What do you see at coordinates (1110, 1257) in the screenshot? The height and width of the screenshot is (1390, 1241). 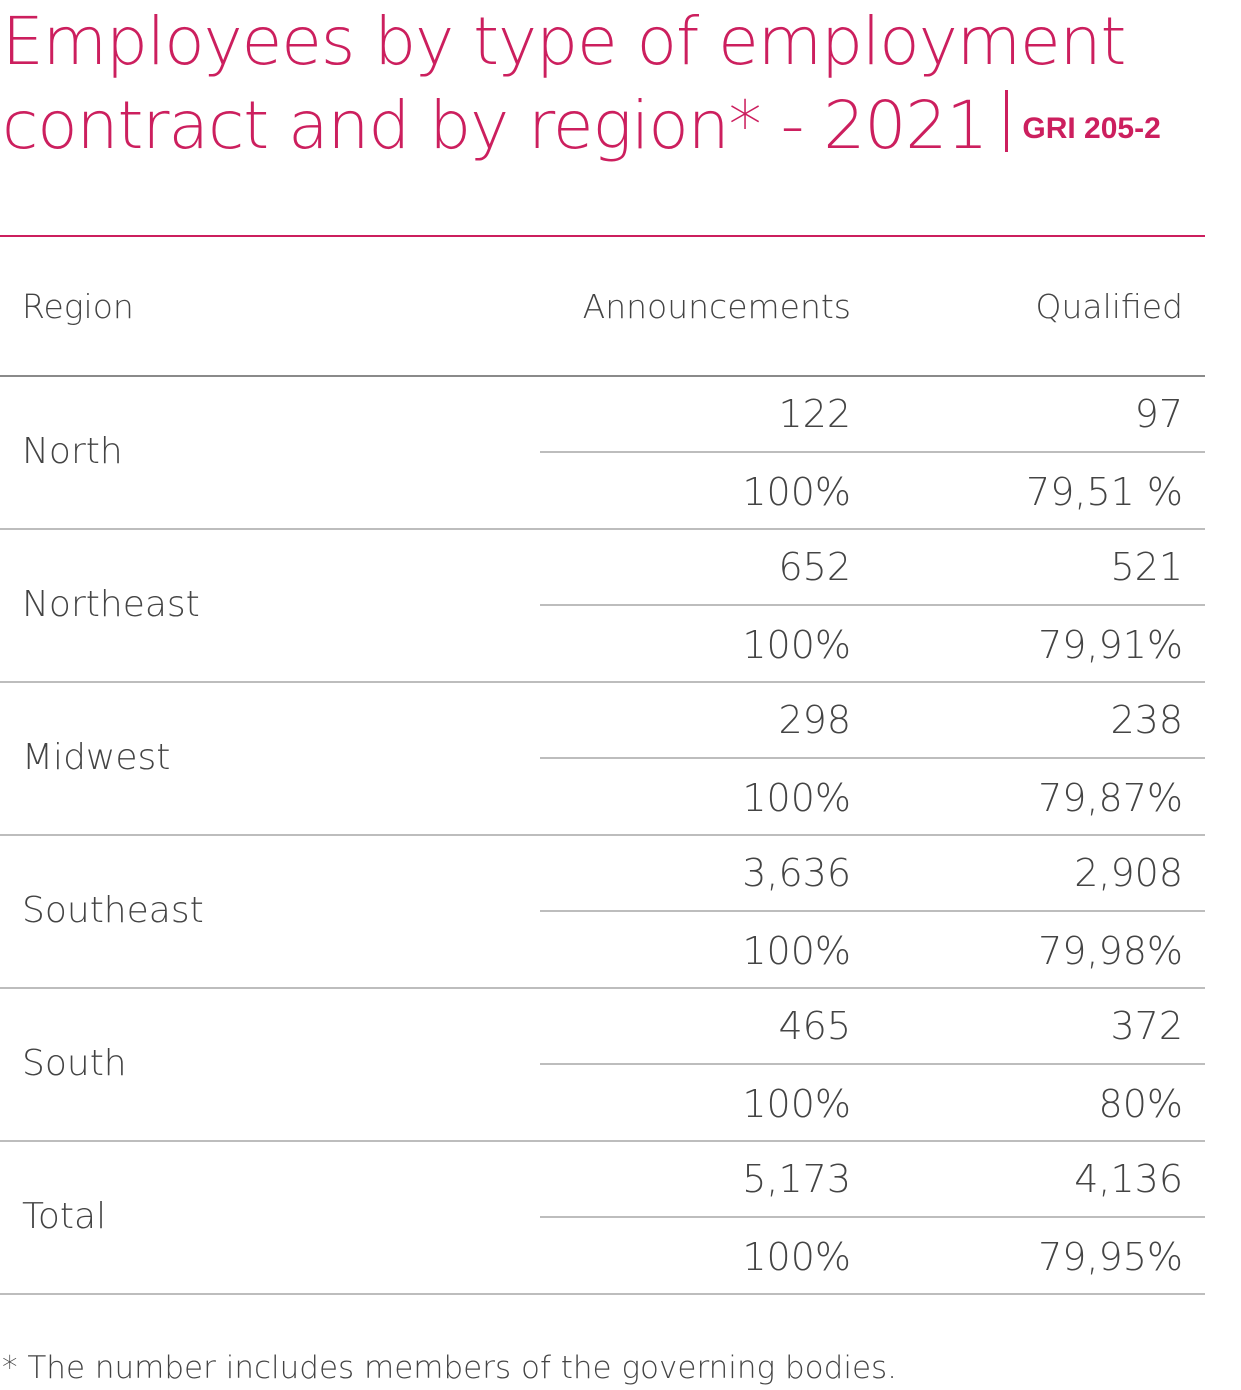 I see `qualified-percent: 79,95%` at bounding box center [1110, 1257].